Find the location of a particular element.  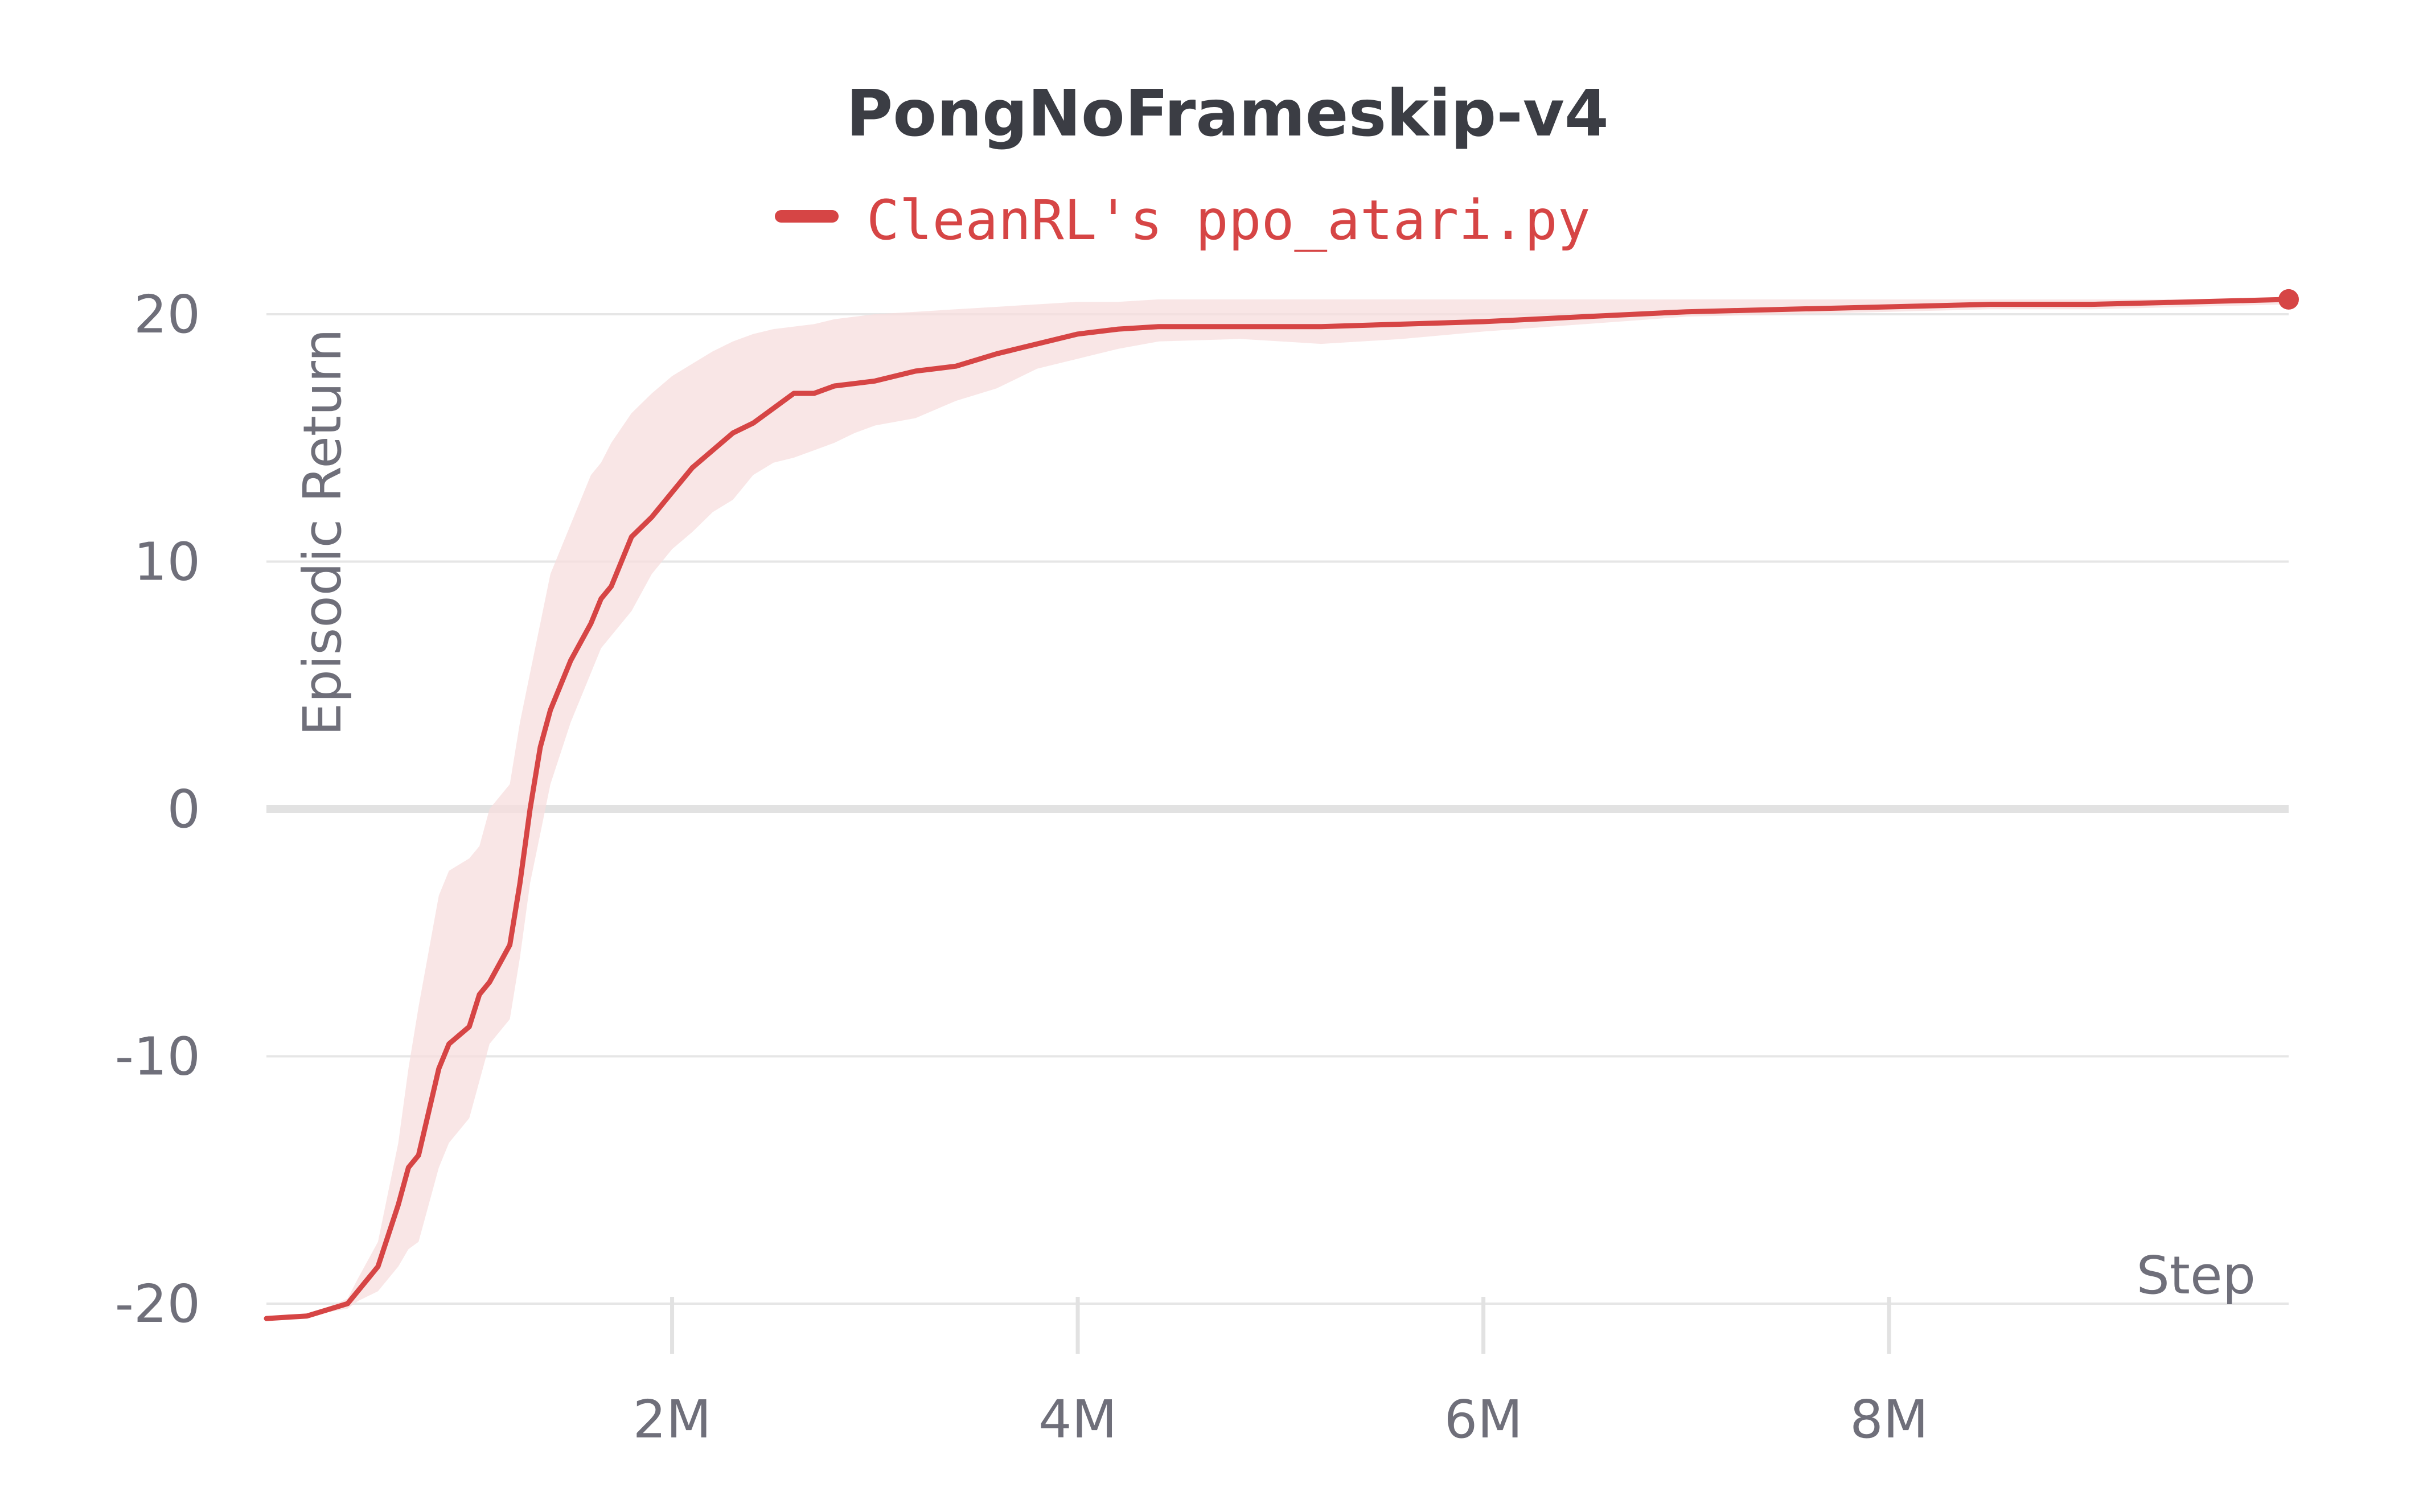

x-tick-label: 8M is located at coordinates (1889, 1419).